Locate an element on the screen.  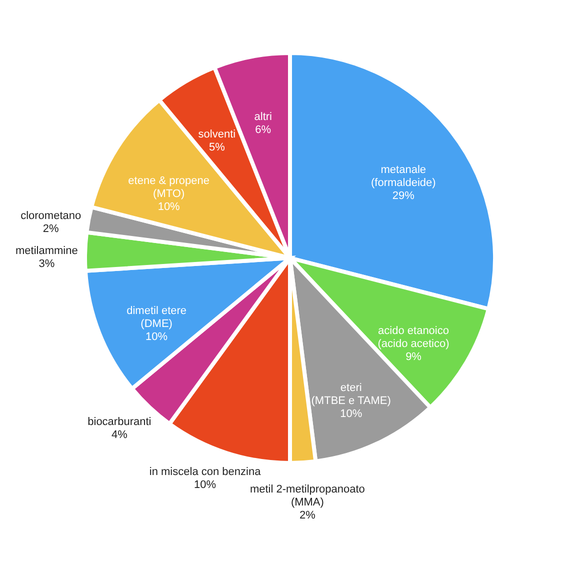
slice-label: in miscela con benzina is located at coordinates (205, 472).